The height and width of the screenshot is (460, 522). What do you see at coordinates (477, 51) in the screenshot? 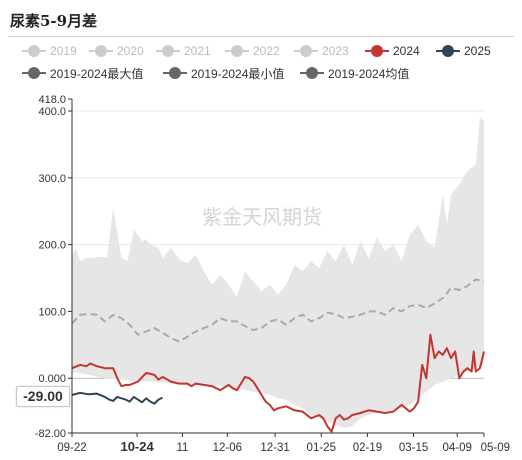
I see `legend-label: 2025` at bounding box center [477, 51].